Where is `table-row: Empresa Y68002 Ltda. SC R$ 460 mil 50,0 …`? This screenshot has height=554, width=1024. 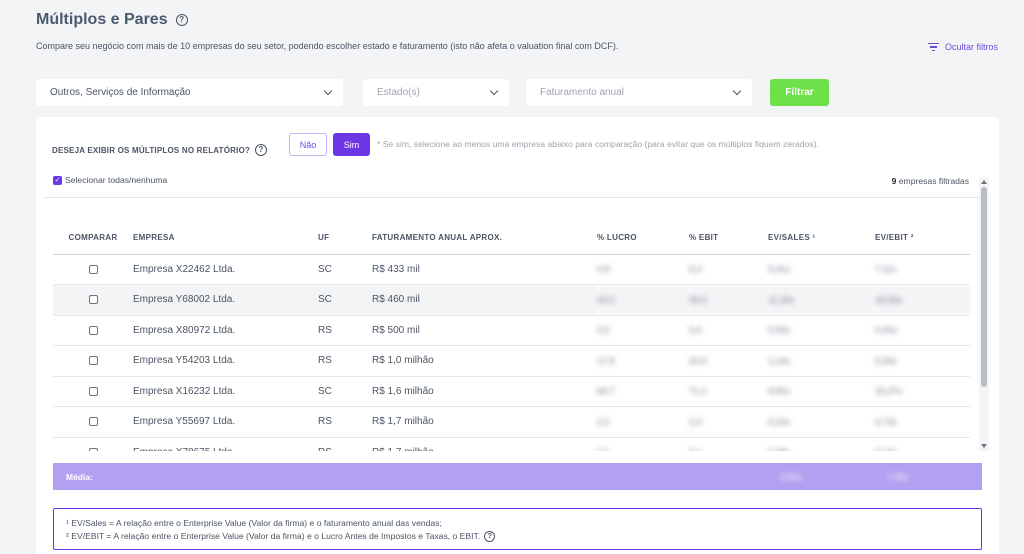
table-row: Empresa Y68002 Ltda. SC R$ 460 mil 50,0 … is located at coordinates (511, 300).